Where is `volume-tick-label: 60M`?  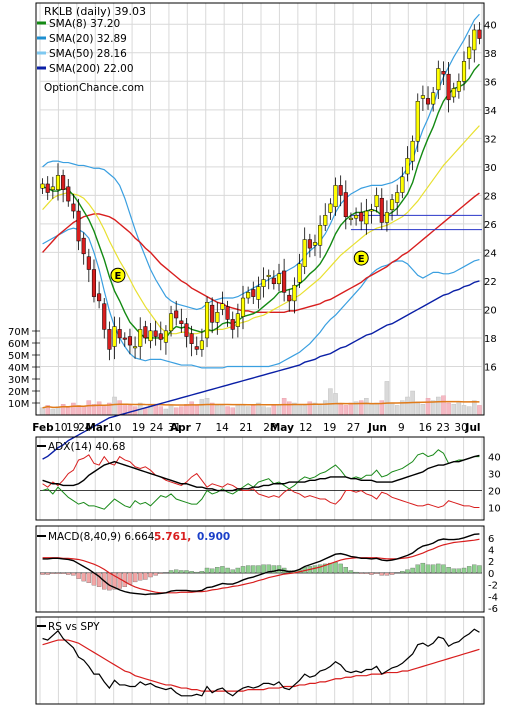 volume-tick-label: 60M is located at coordinates (18, 344).